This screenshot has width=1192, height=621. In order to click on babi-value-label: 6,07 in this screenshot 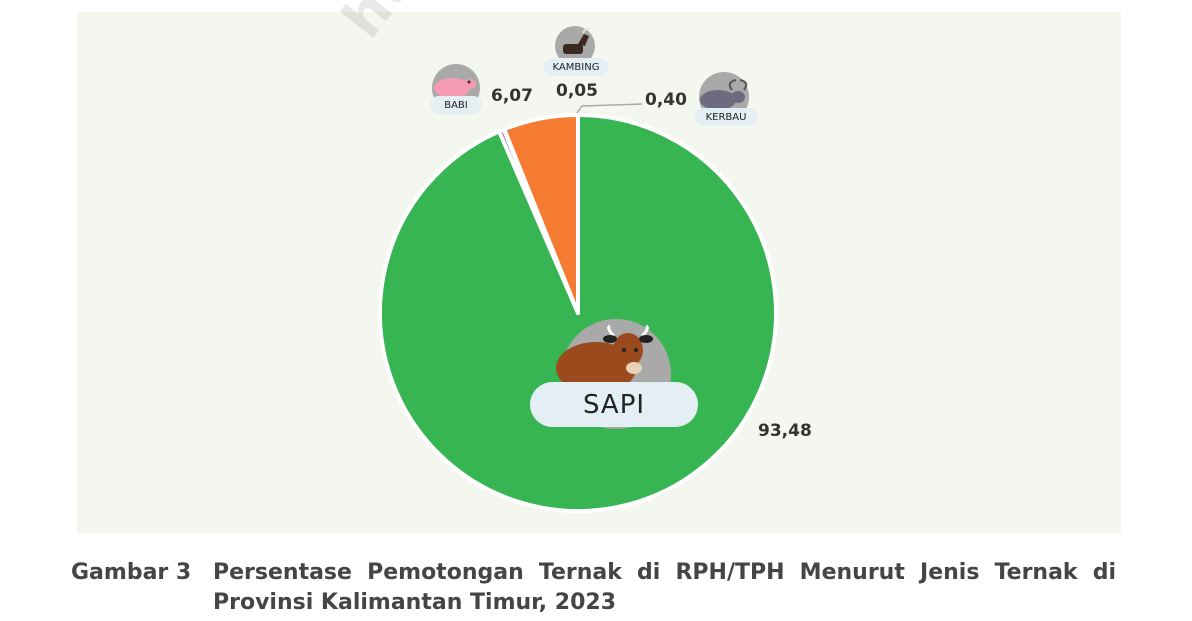, I will do `click(512, 96)`.